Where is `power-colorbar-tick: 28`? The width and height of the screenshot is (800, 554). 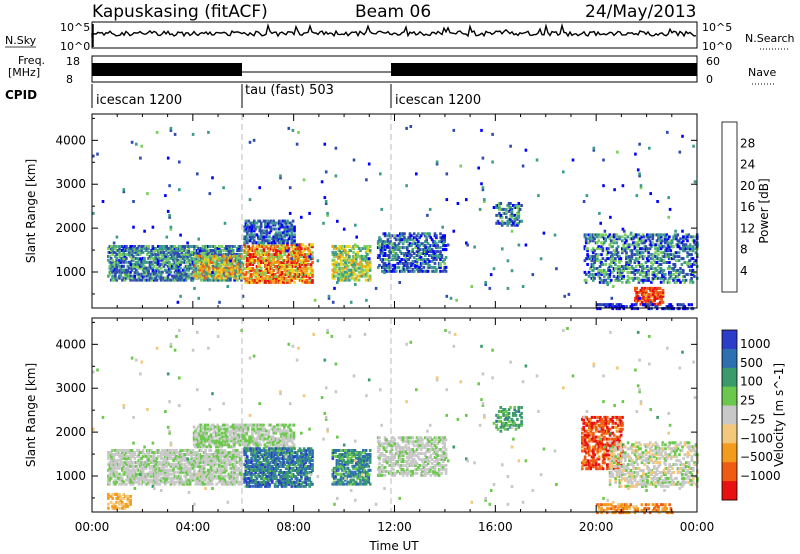 power-colorbar-tick: 28 is located at coordinates (747, 143).